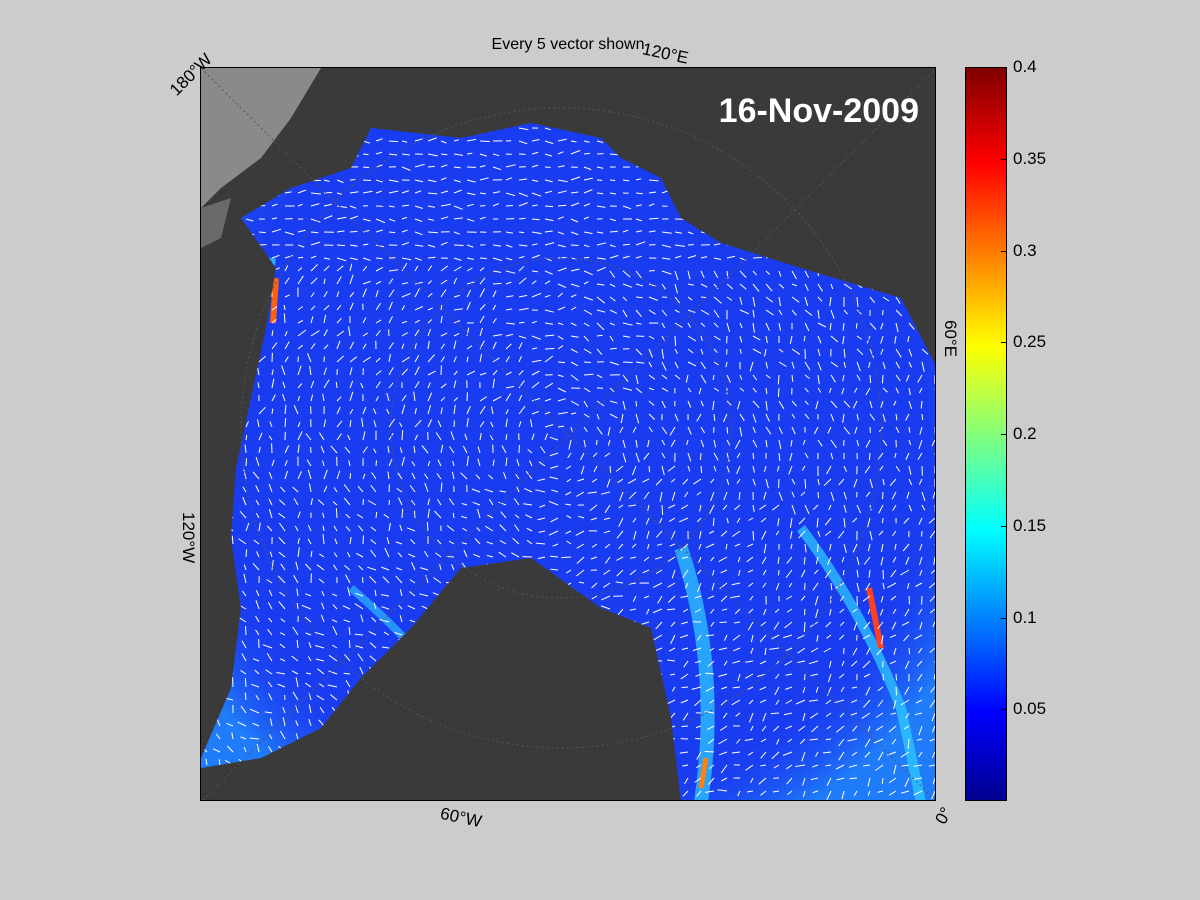 Image resolution: width=1200 pixels, height=900 pixels. What do you see at coordinates (1043, 429) in the screenshot?
I see `colorbar-ticks: 0.4 0.35 0.3 0.25 0.2 0.15 0.1 0.05` at bounding box center [1043, 429].